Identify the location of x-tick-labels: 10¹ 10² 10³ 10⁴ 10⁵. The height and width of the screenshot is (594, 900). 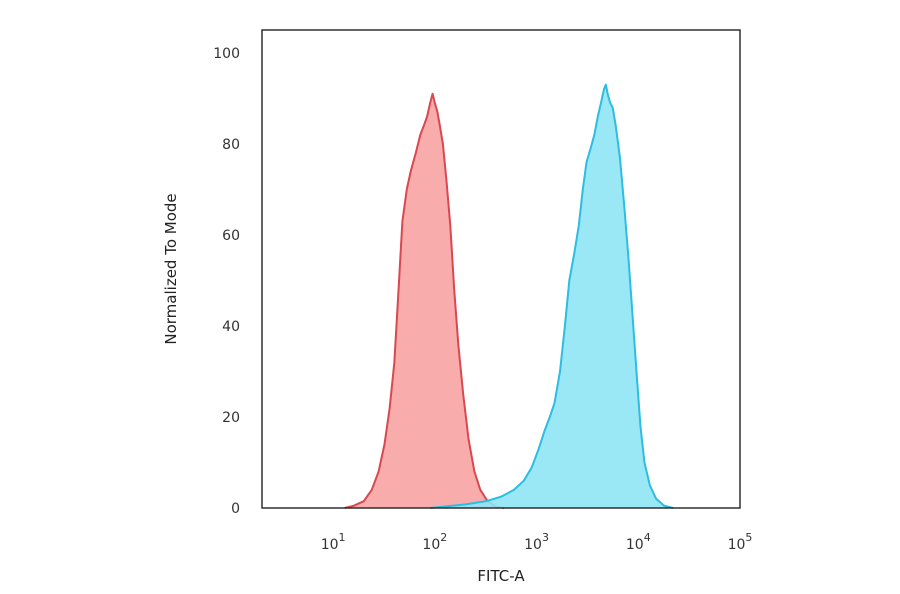
(537, 542).